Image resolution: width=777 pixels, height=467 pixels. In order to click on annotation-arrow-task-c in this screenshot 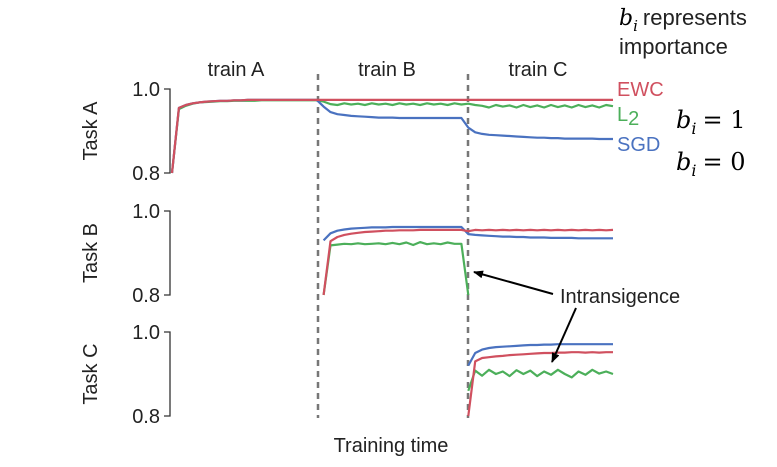, I will do `click(564, 335)`.